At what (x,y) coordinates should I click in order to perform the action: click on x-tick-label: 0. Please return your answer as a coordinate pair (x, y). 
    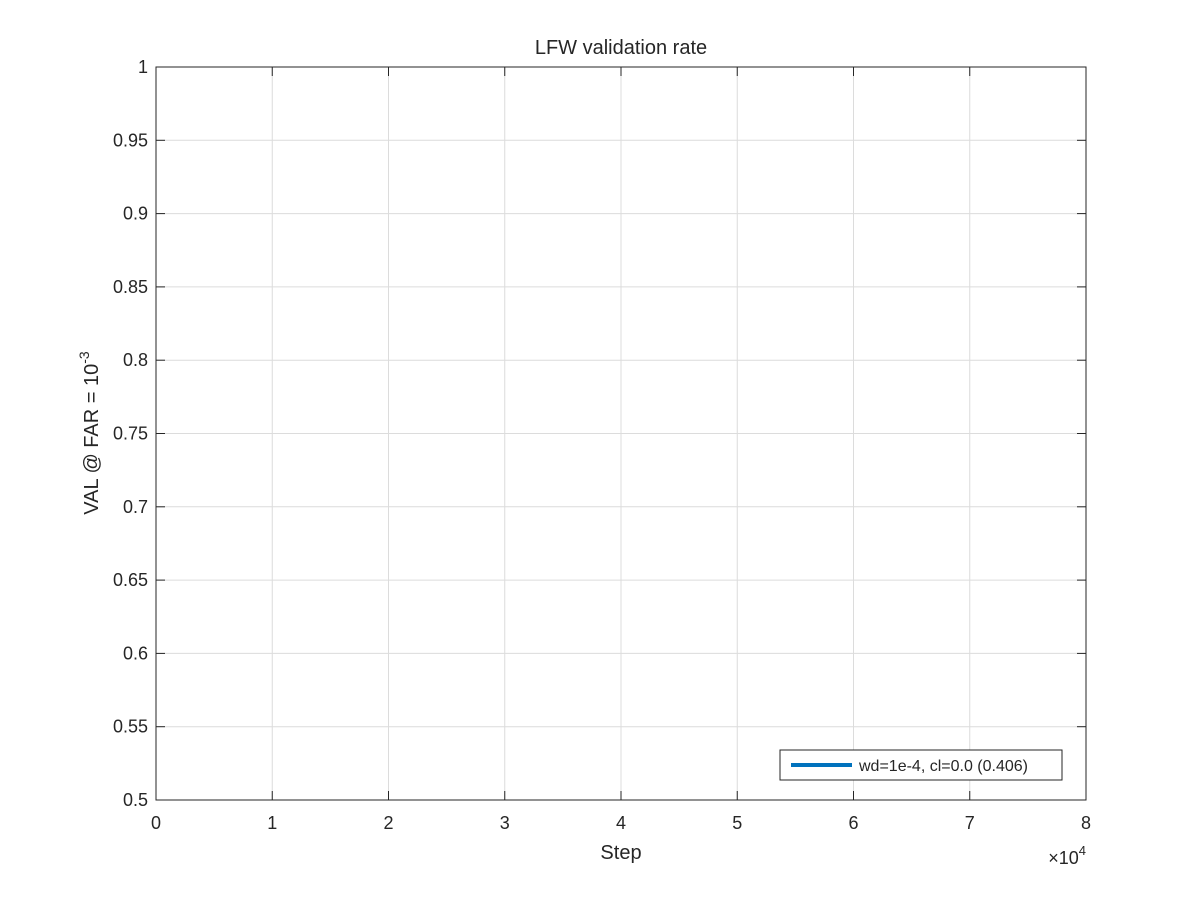
    Looking at the image, I should click on (156, 823).